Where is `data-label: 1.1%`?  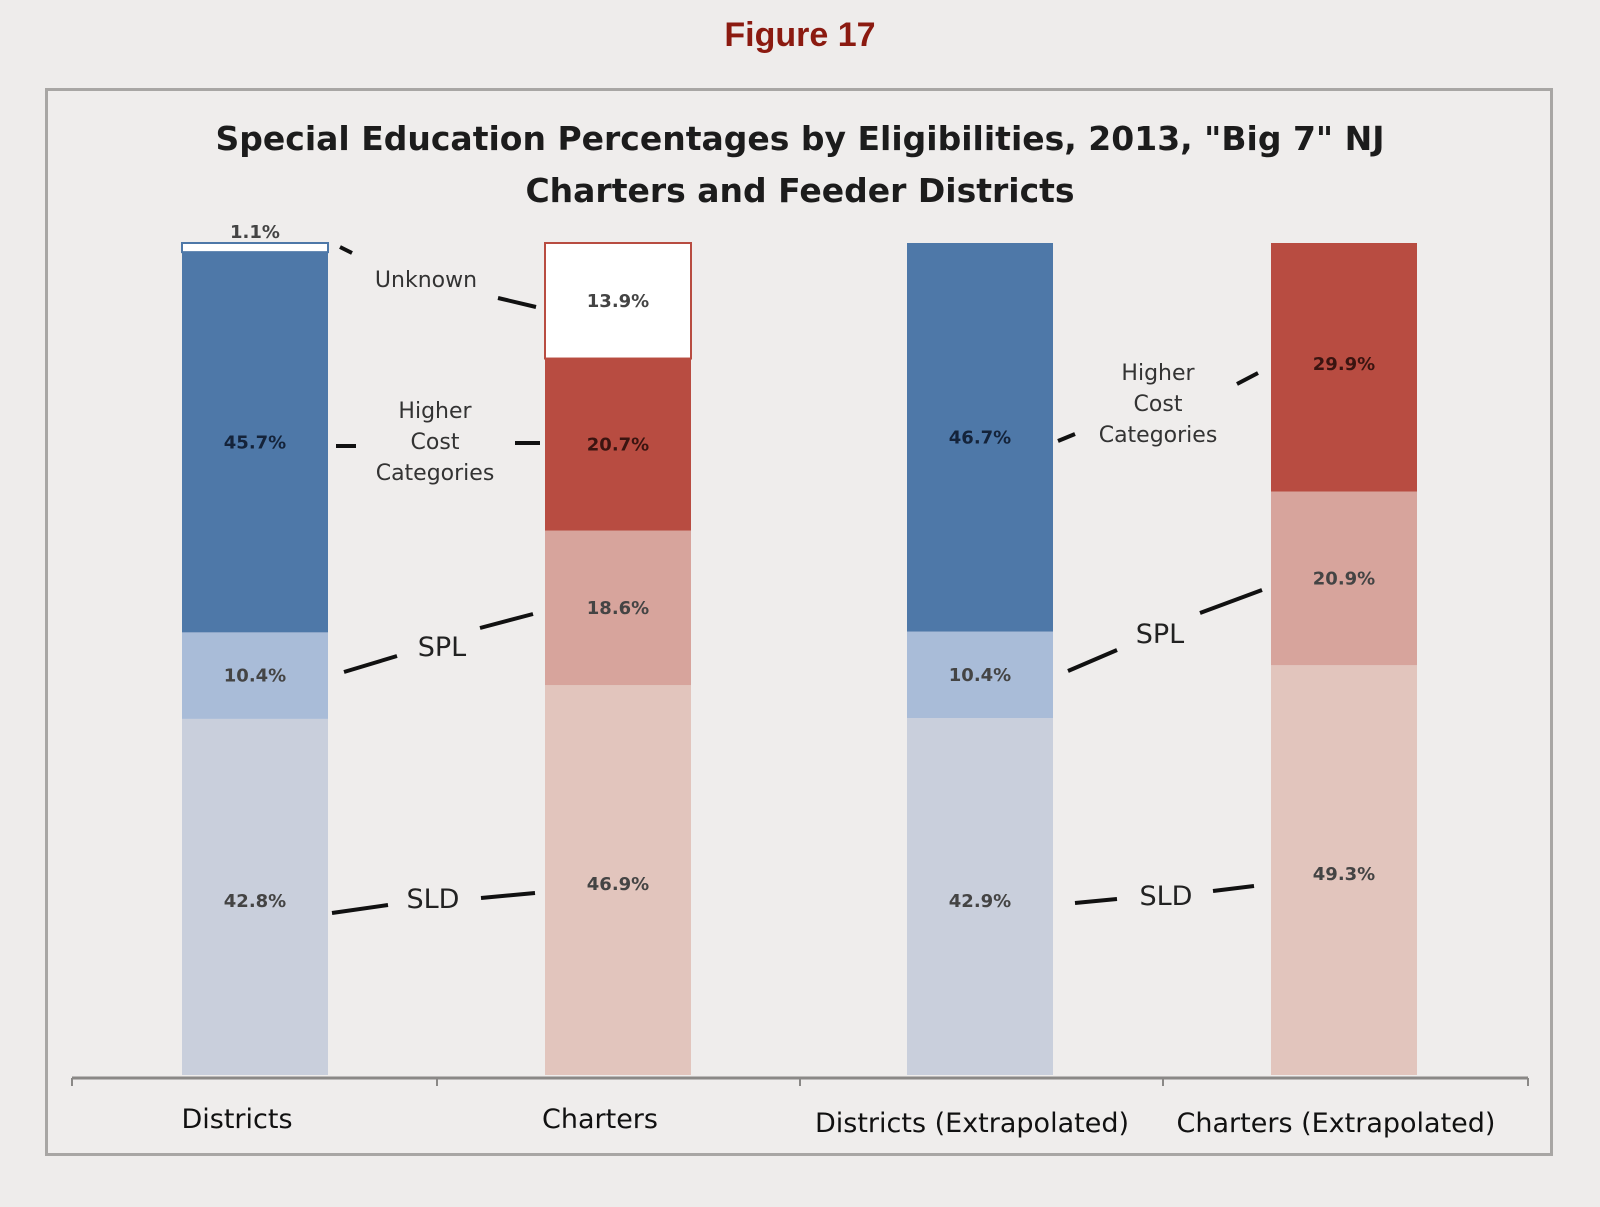 data-label: 1.1% is located at coordinates (255, 232).